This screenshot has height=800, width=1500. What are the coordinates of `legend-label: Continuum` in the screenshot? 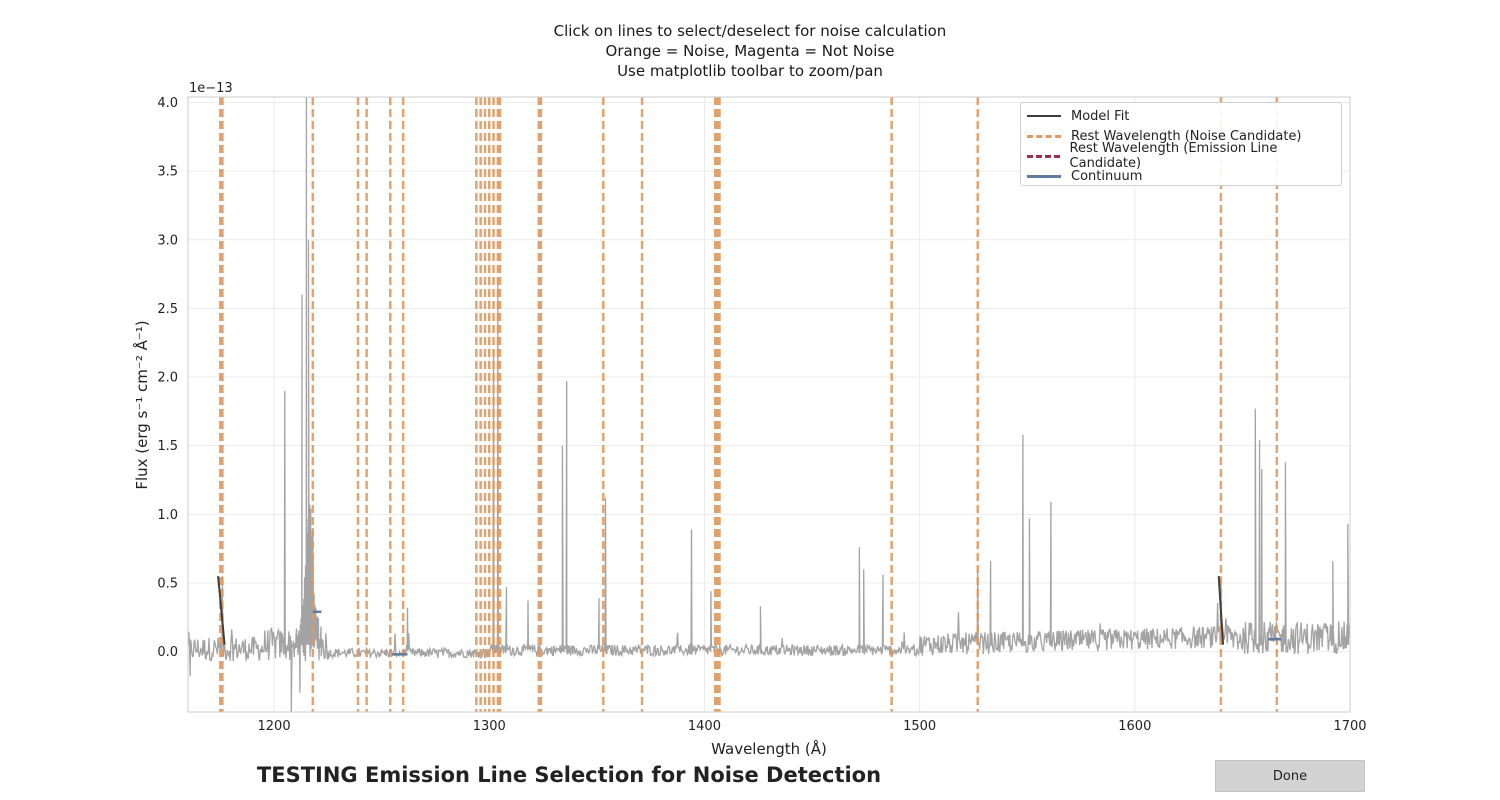 It's located at (1107, 176).